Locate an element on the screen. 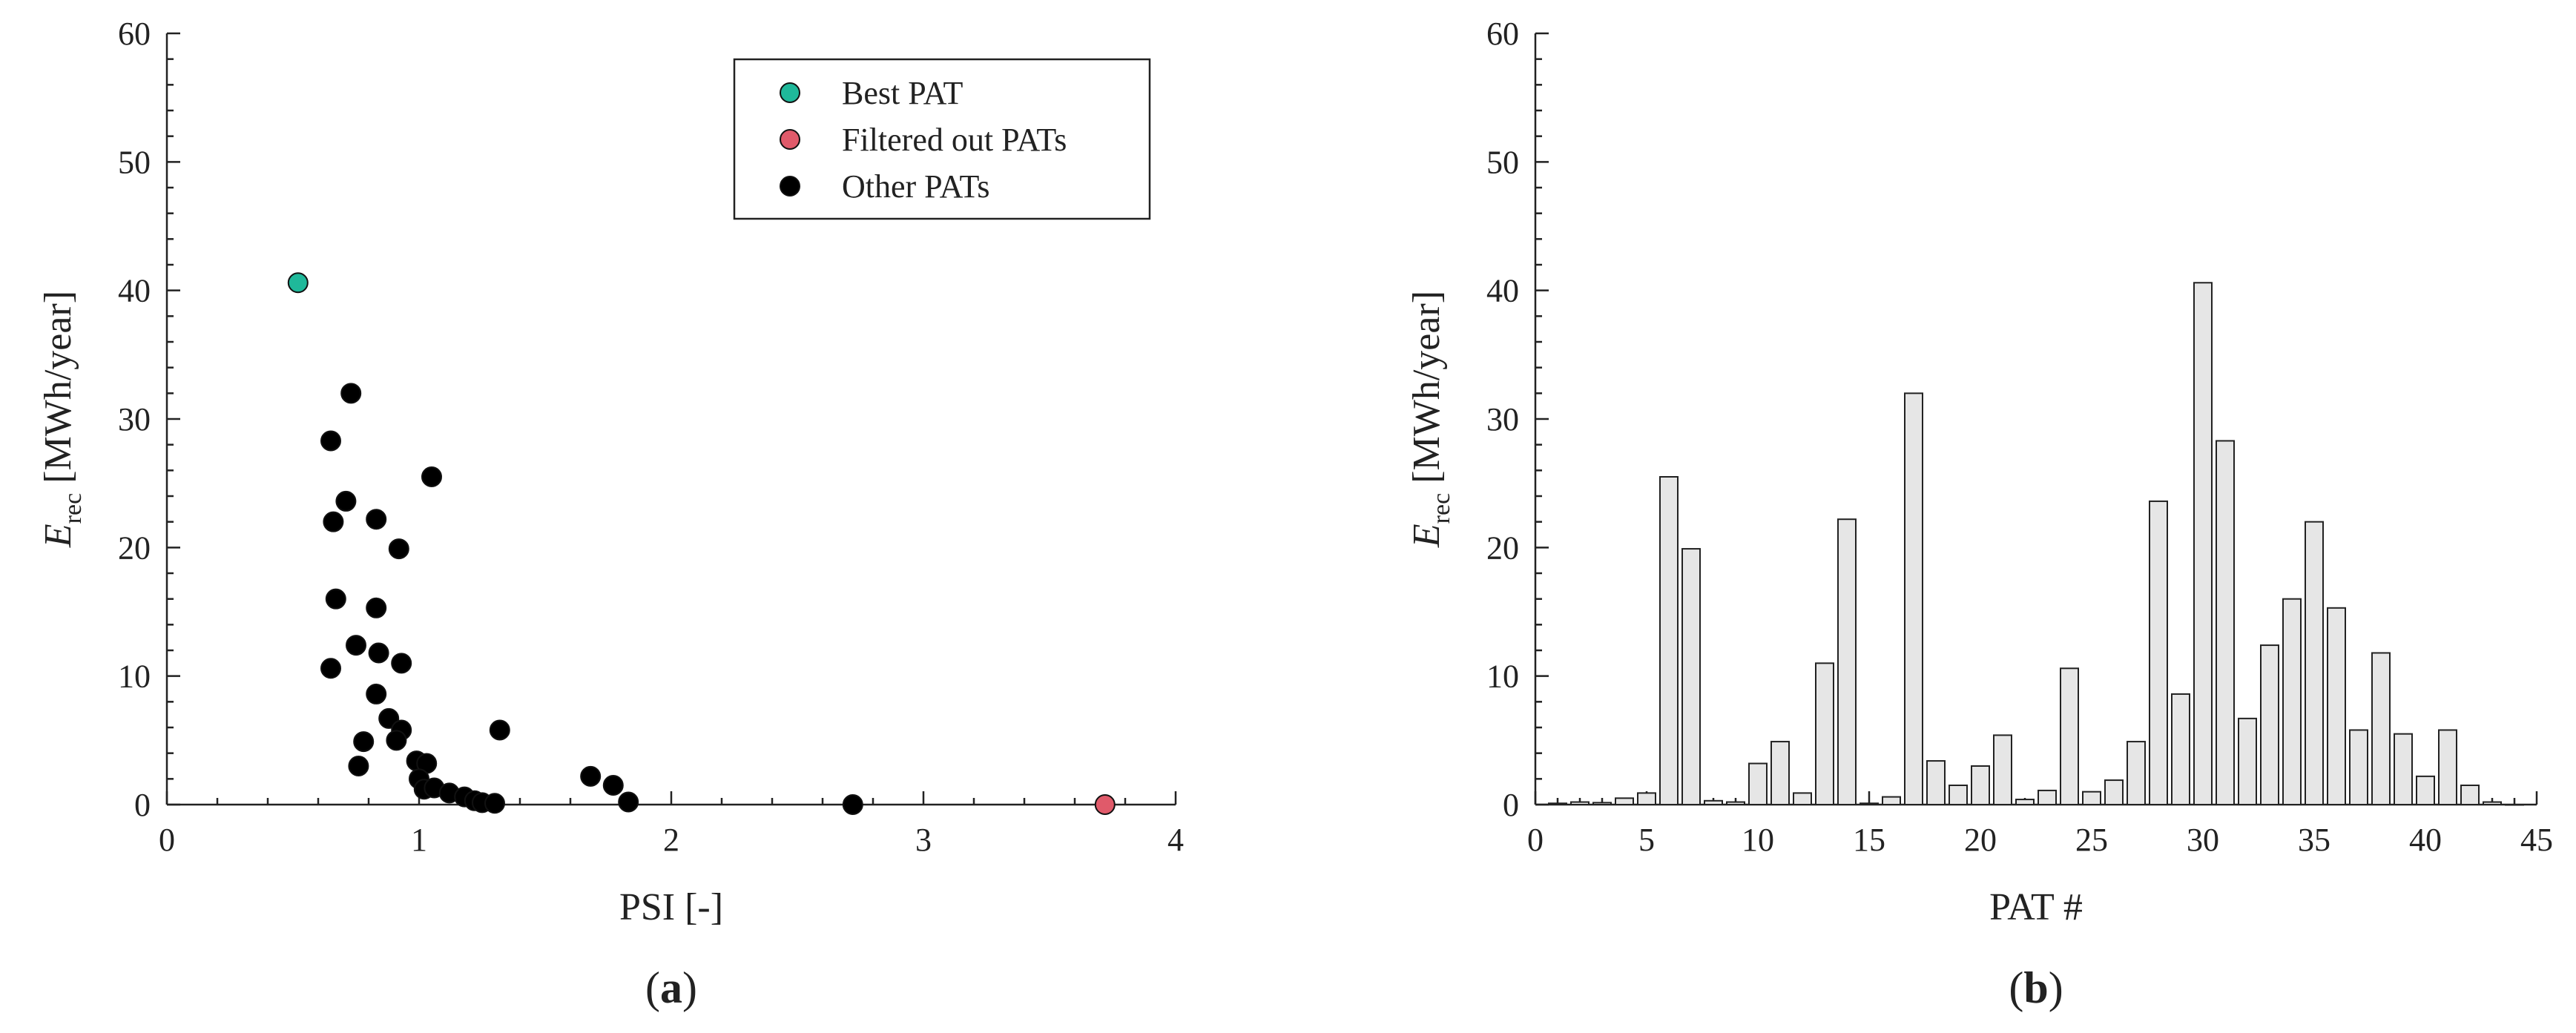 The width and height of the screenshot is (2576, 1033). x-tick-label: 20 is located at coordinates (1981, 840).